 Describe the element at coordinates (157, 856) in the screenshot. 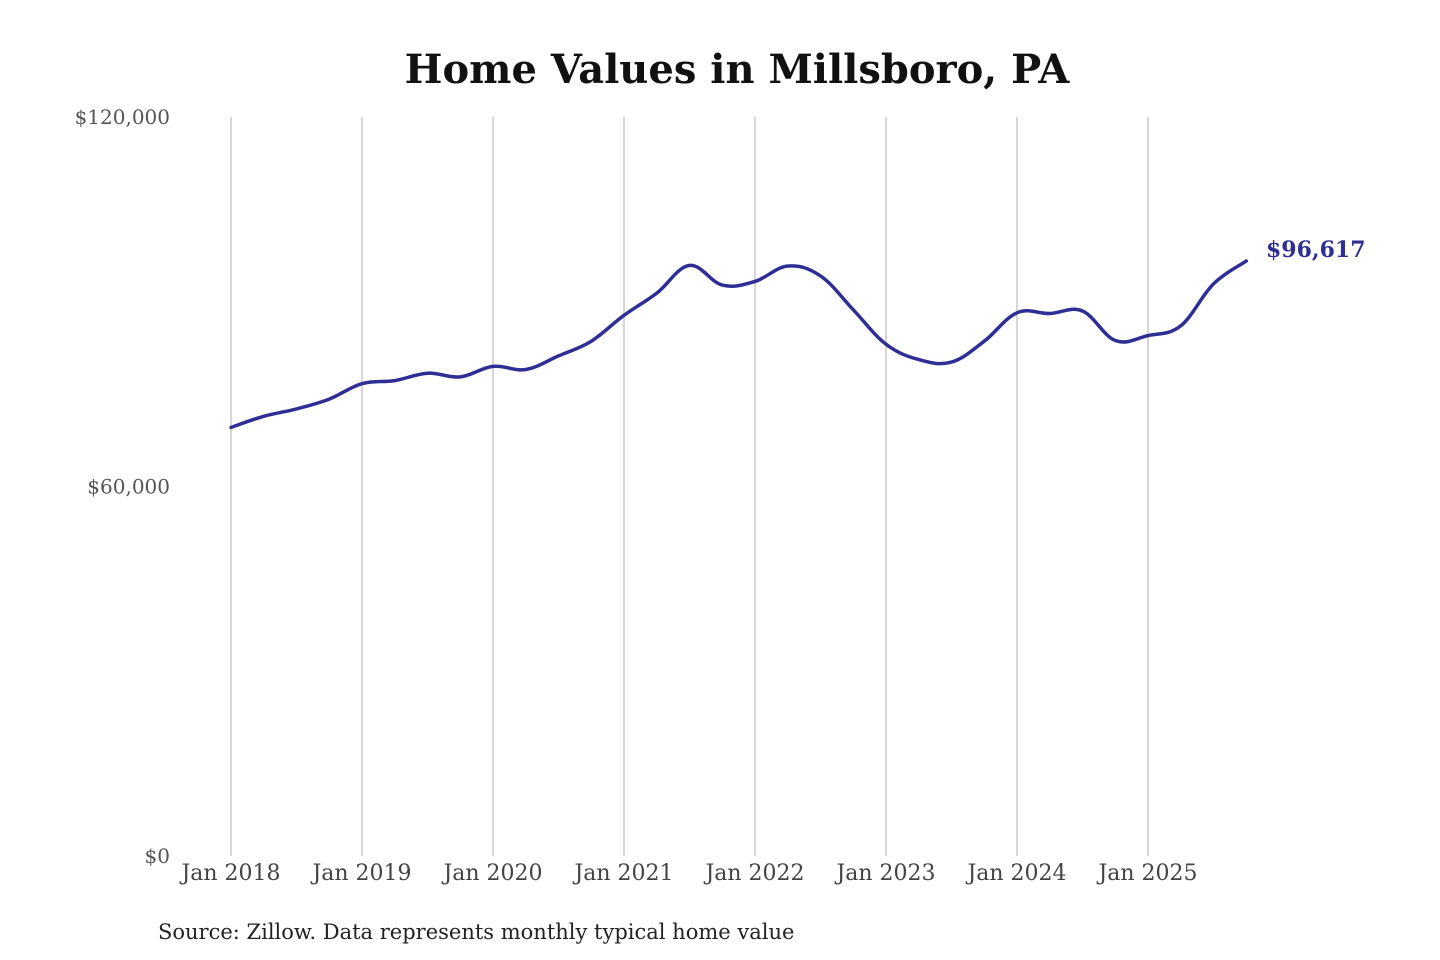

I see `y-tick-label: $0` at that location.